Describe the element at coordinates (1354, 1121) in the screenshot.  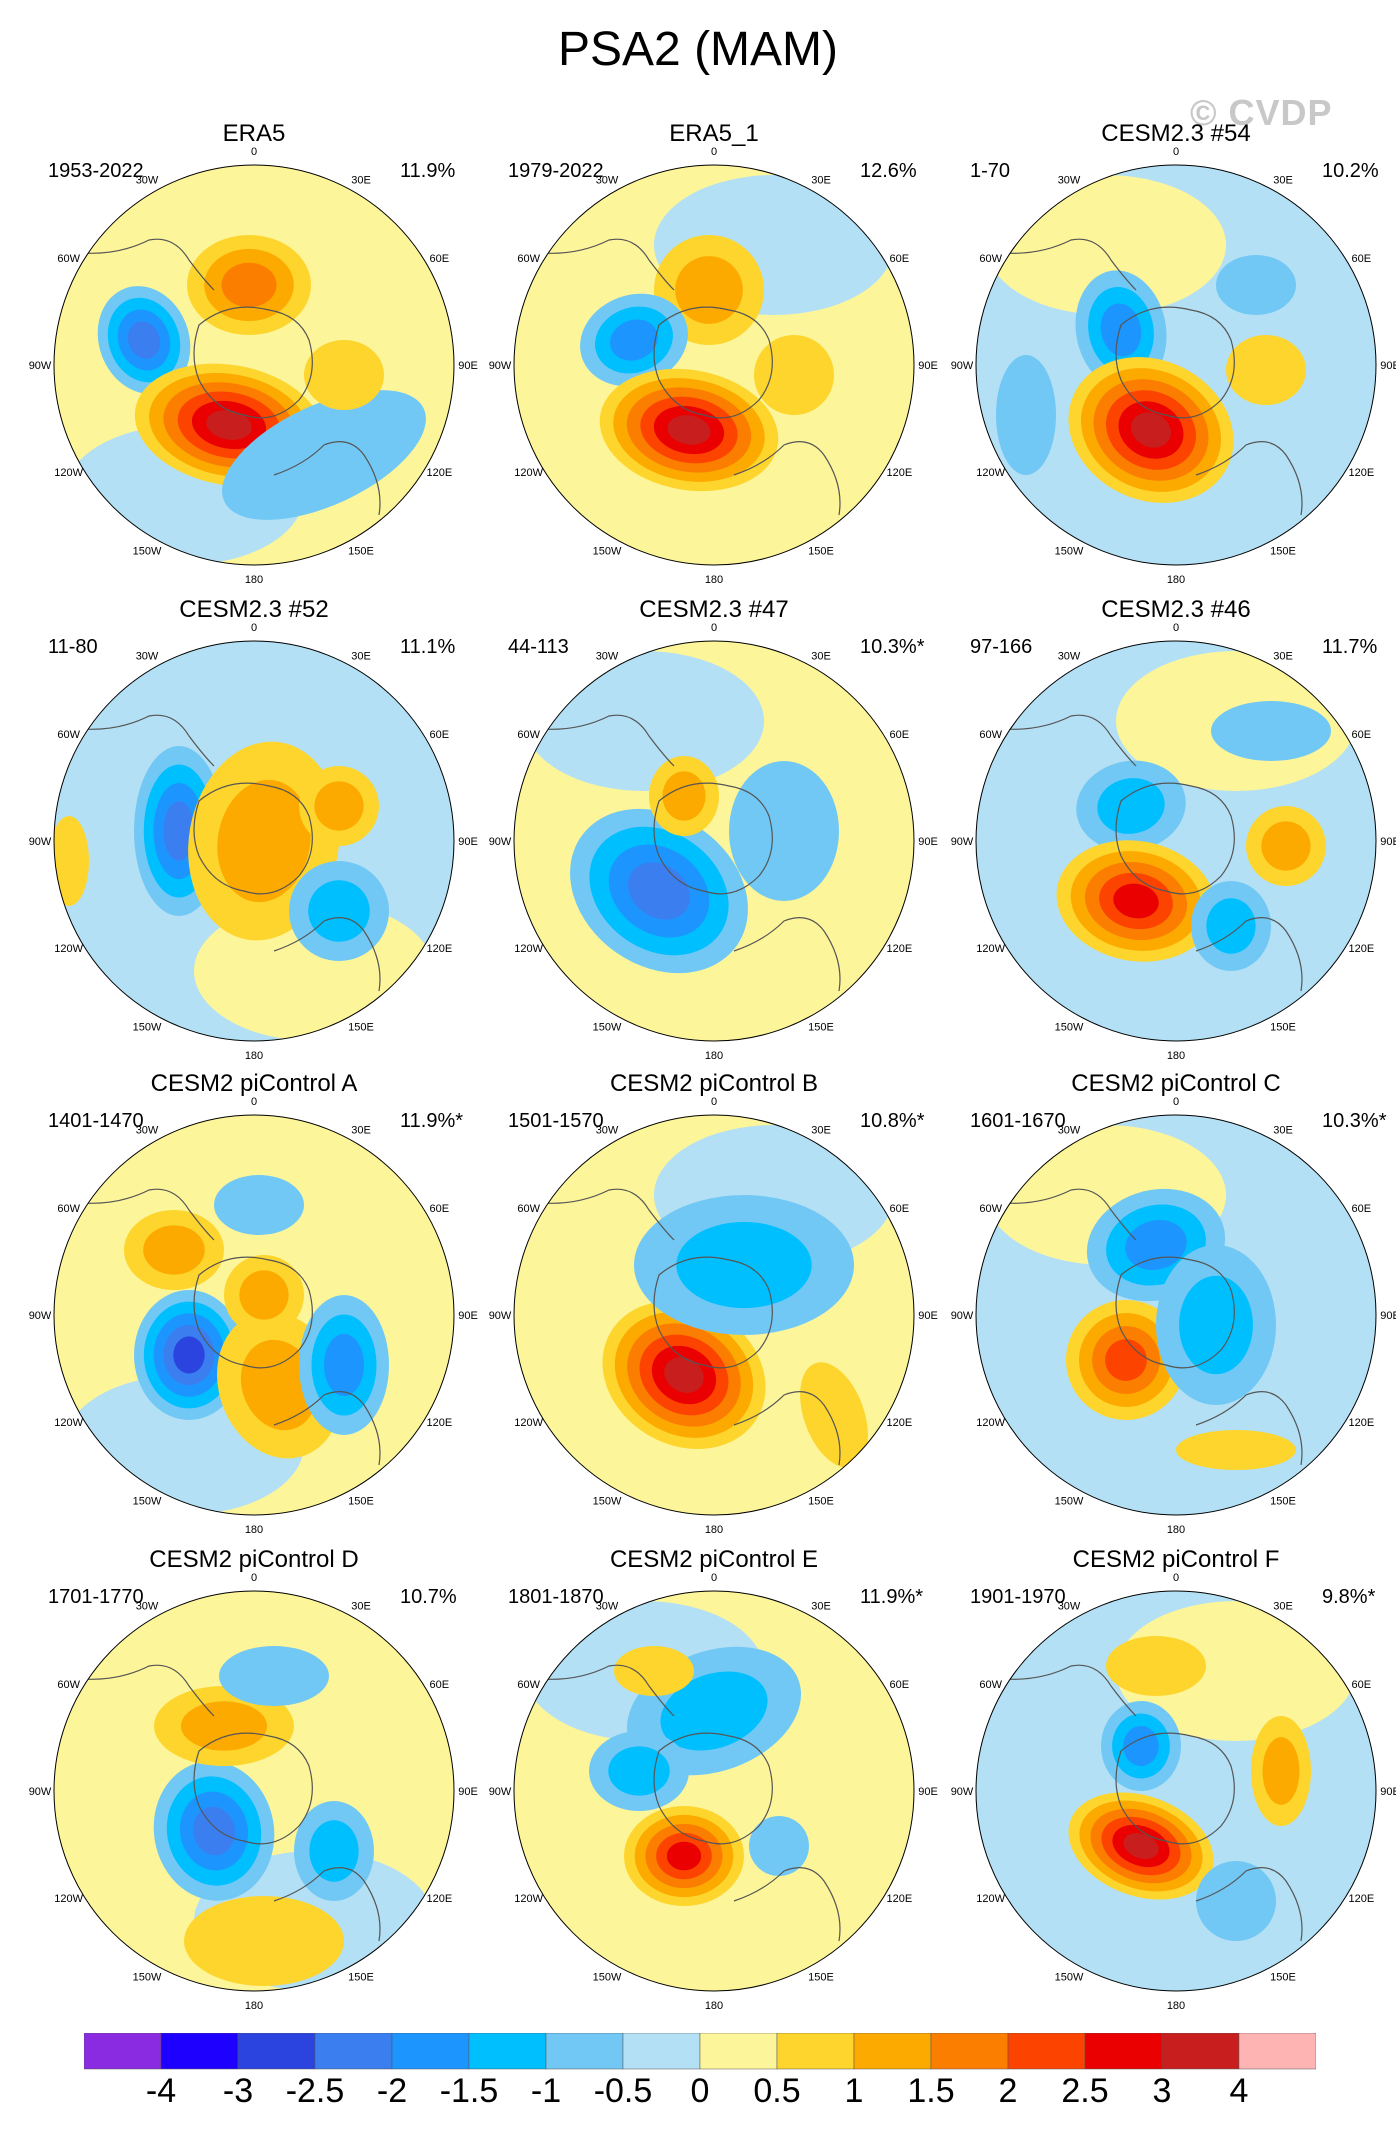
I see `panel-variance-pct: 10.3%*` at that location.